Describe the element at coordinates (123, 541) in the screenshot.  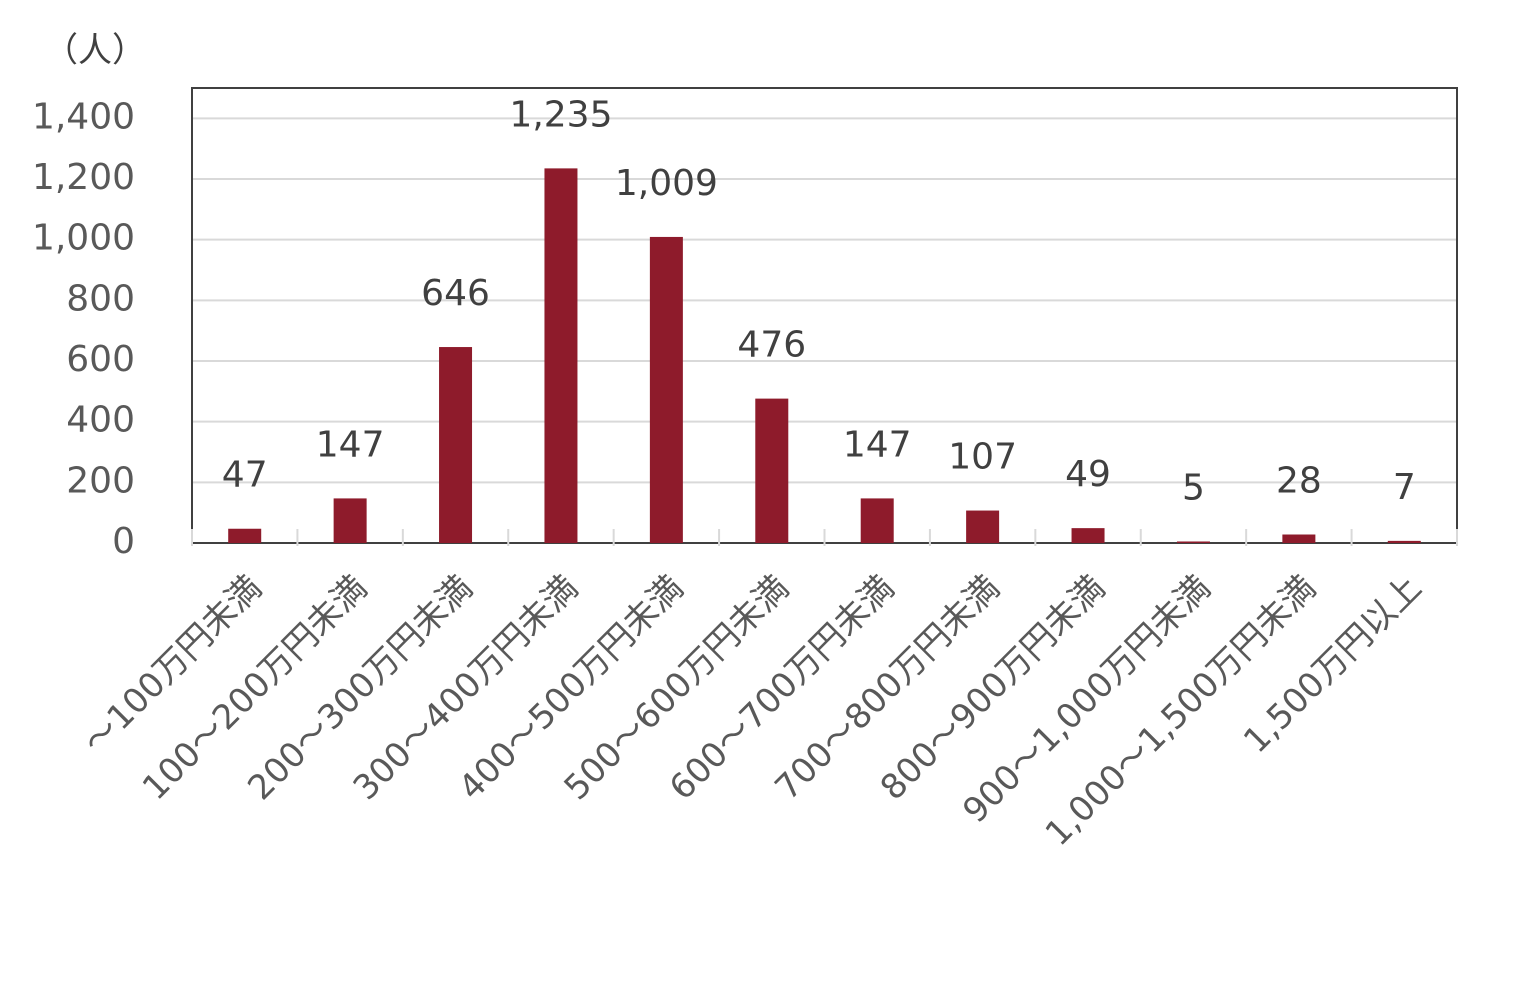
I see `y-tick-label: 0` at that location.